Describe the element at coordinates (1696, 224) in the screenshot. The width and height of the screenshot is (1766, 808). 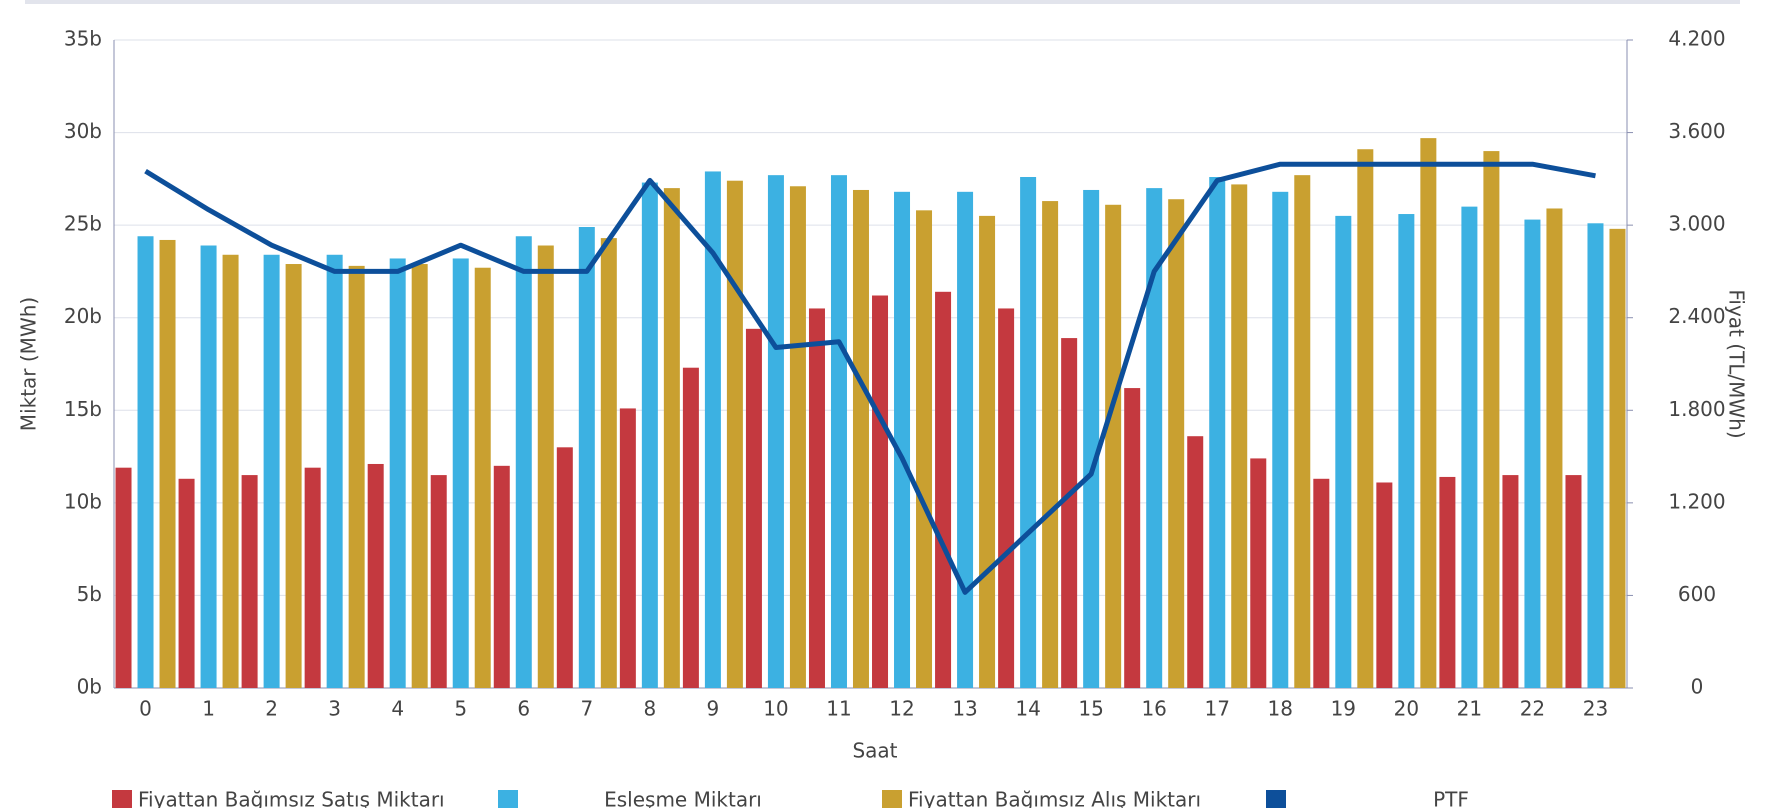
I see `y2-tick-label: 3.000` at that location.